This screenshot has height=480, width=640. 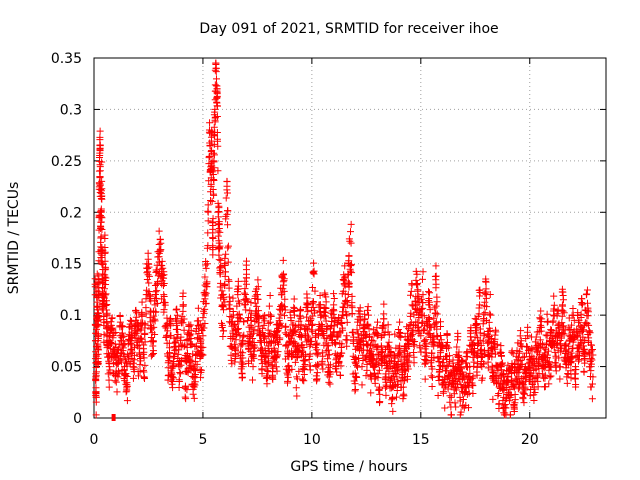 I want to click on y-tick-label: 0, so click(x=77, y=419).